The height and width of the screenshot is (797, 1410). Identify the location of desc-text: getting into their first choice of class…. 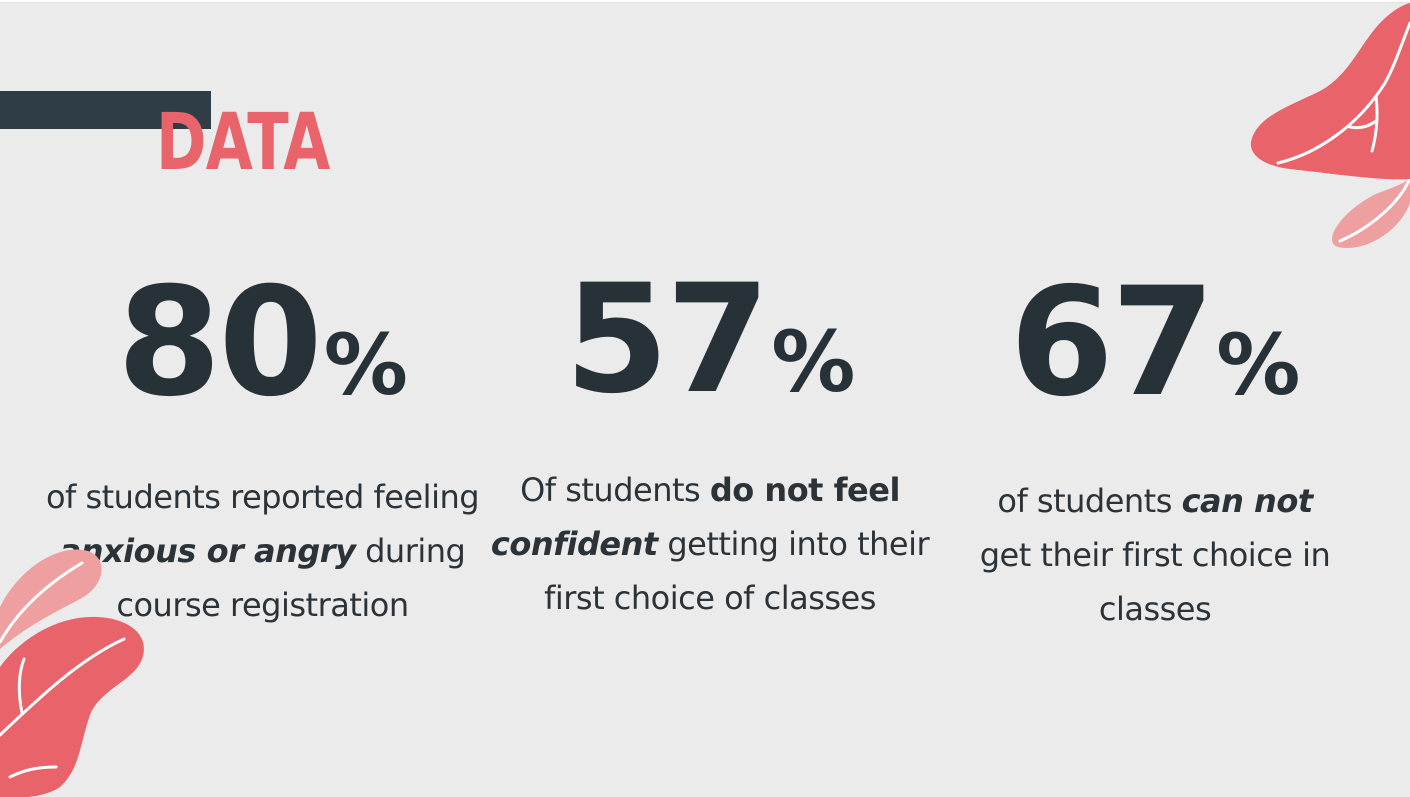
(737, 571).